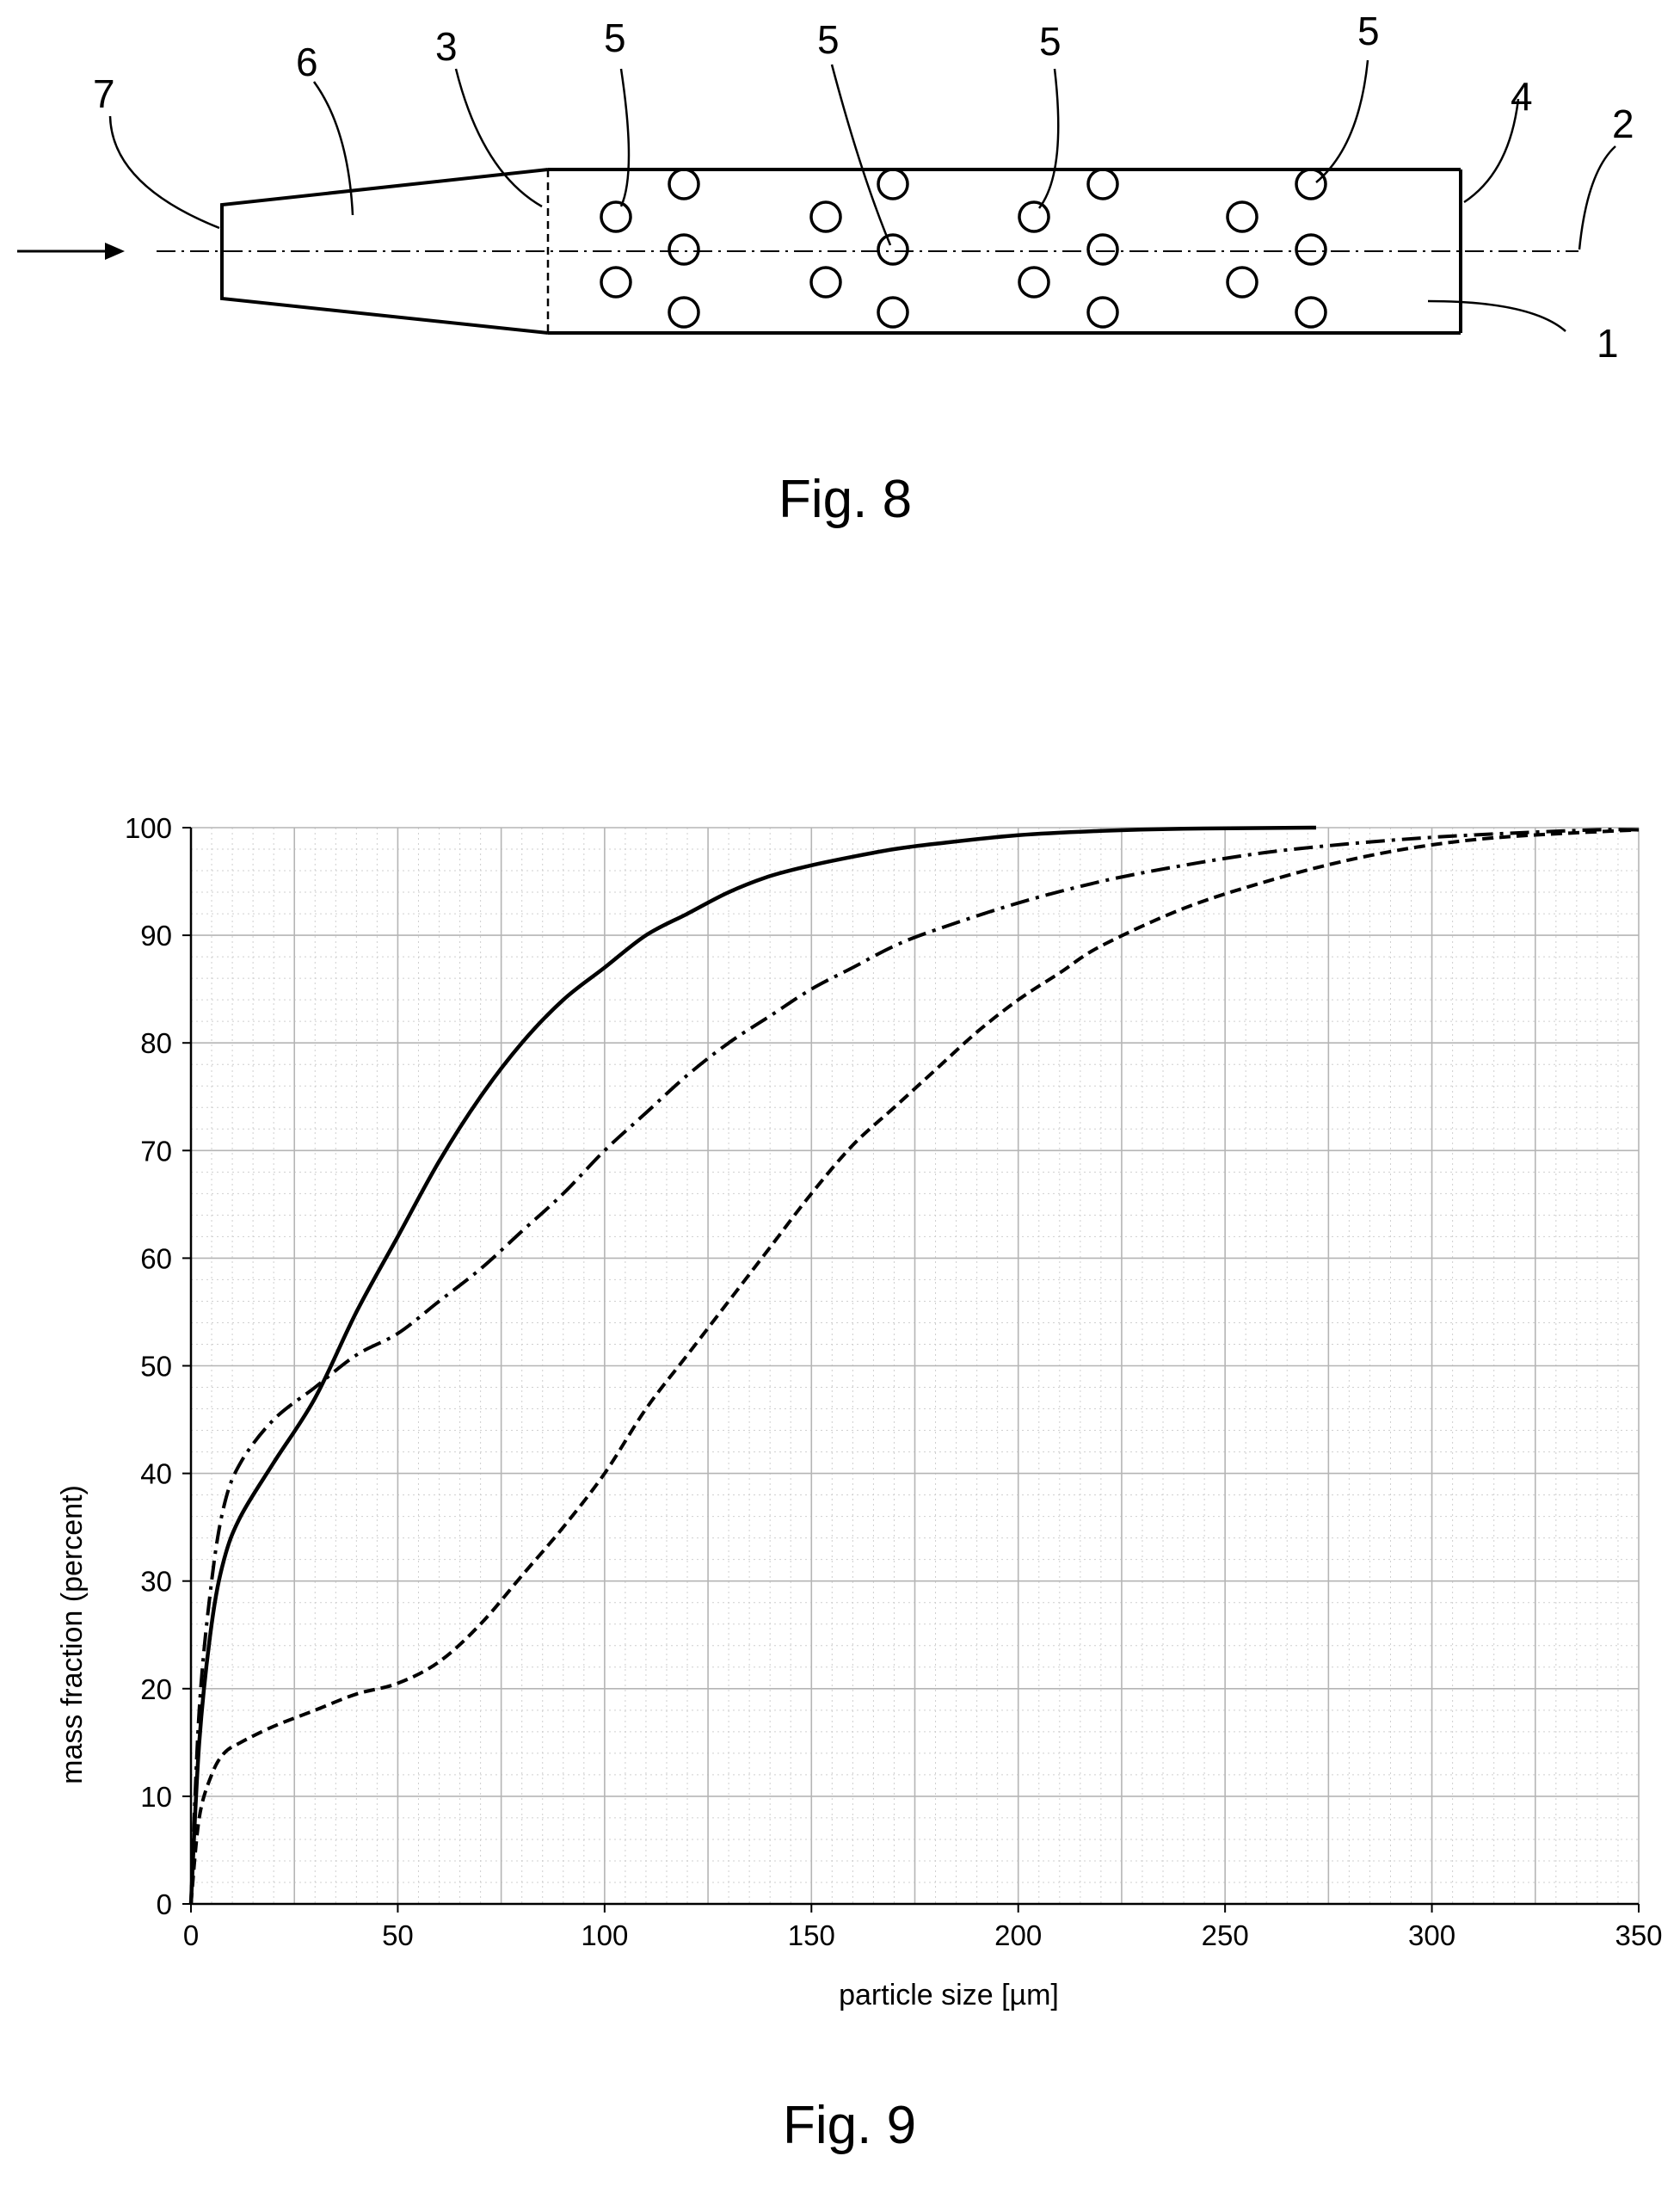 Image resolution: width=1680 pixels, height=2193 pixels. What do you see at coordinates (1018, 1935) in the screenshot?
I see `x-tick-label: 200` at bounding box center [1018, 1935].